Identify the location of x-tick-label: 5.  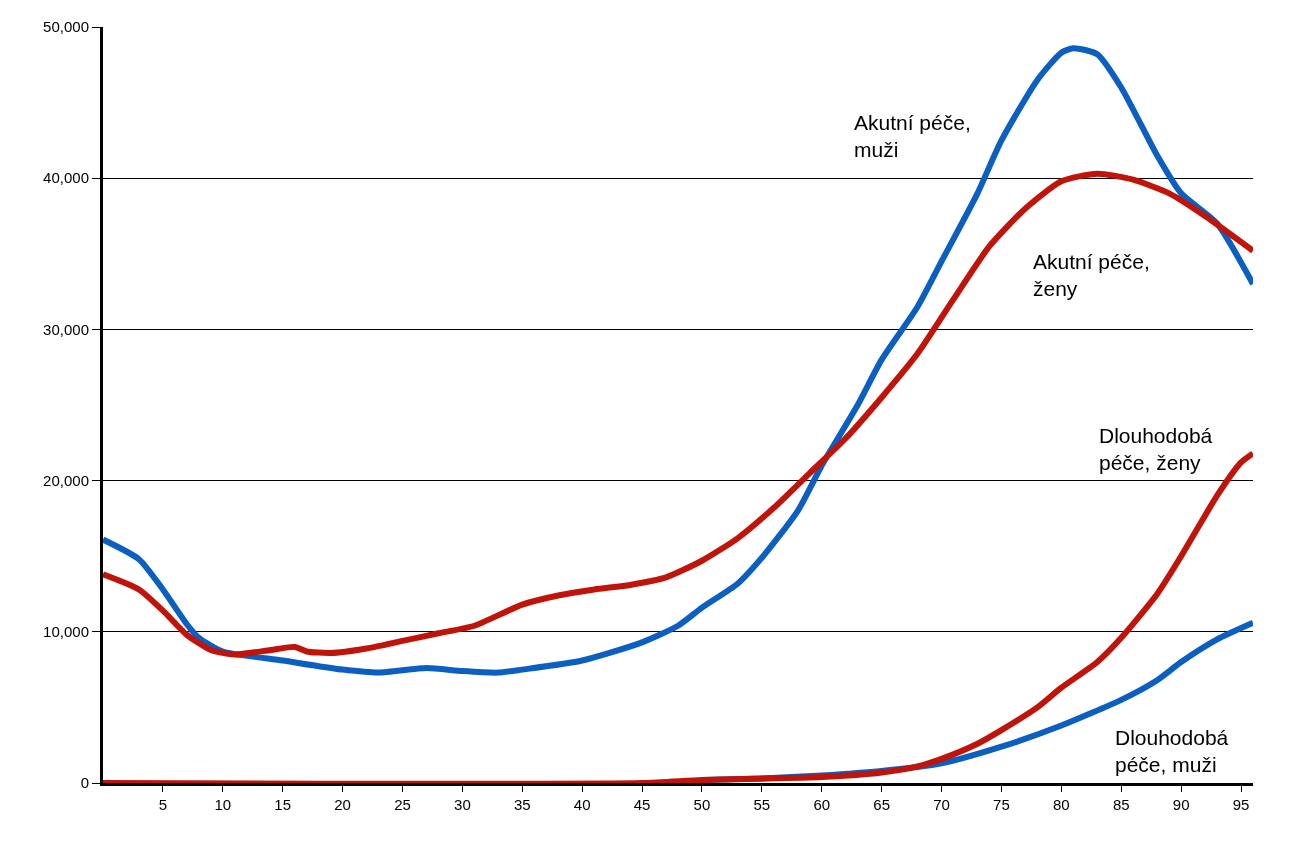
(163, 804).